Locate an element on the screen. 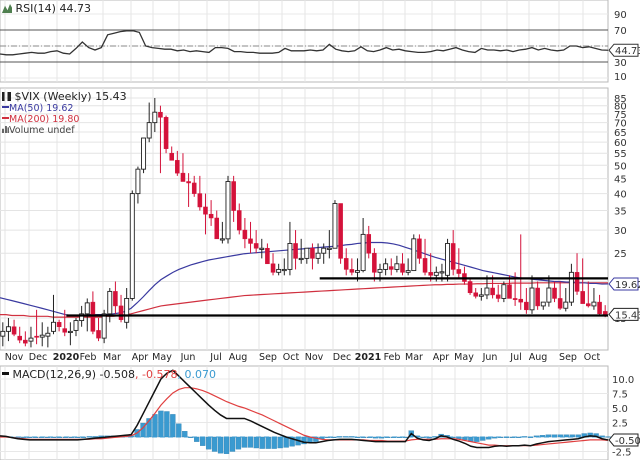  x-axis-label: Sep is located at coordinates (268, 357).